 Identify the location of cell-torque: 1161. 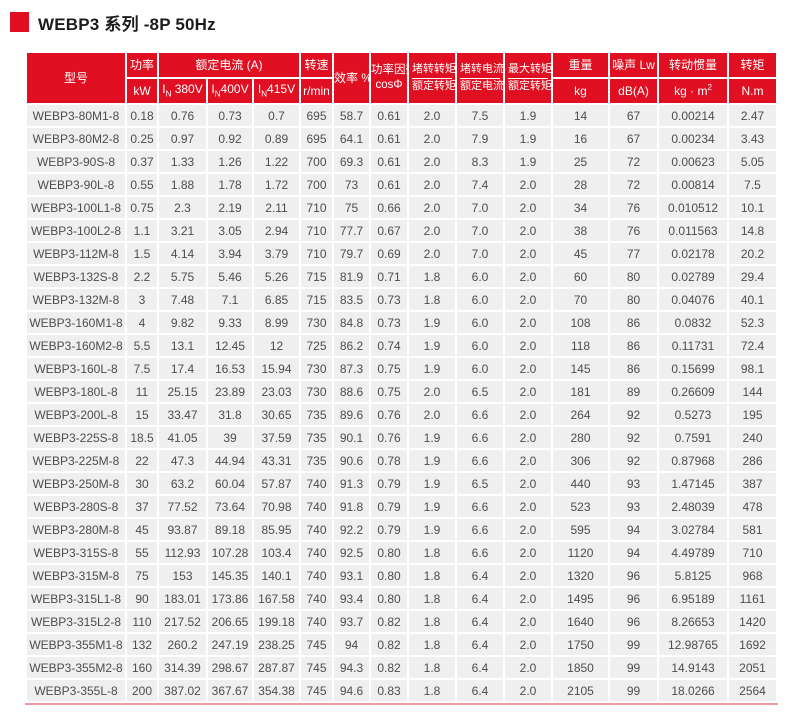
(753, 598).